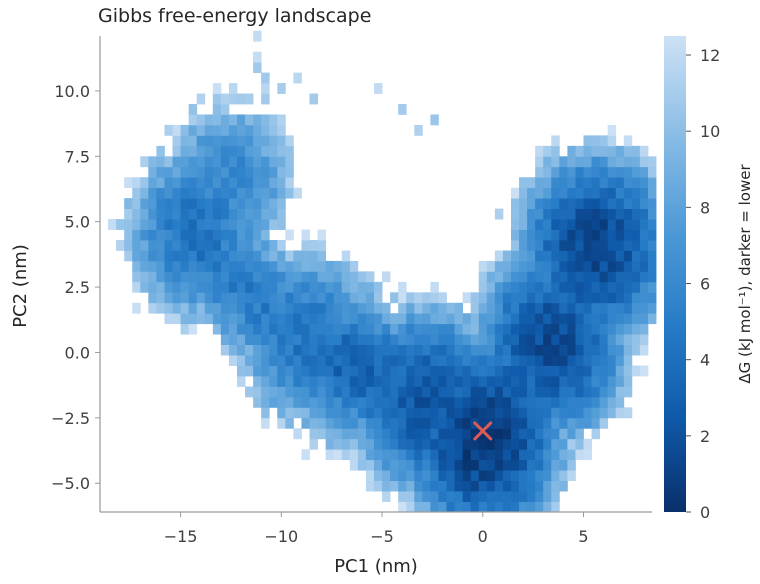 The width and height of the screenshot is (760, 584). Describe the element at coordinates (75, 287) in the screenshot. I see `y-ticks: −5.0−2.50.02.55.07.510.0` at that location.